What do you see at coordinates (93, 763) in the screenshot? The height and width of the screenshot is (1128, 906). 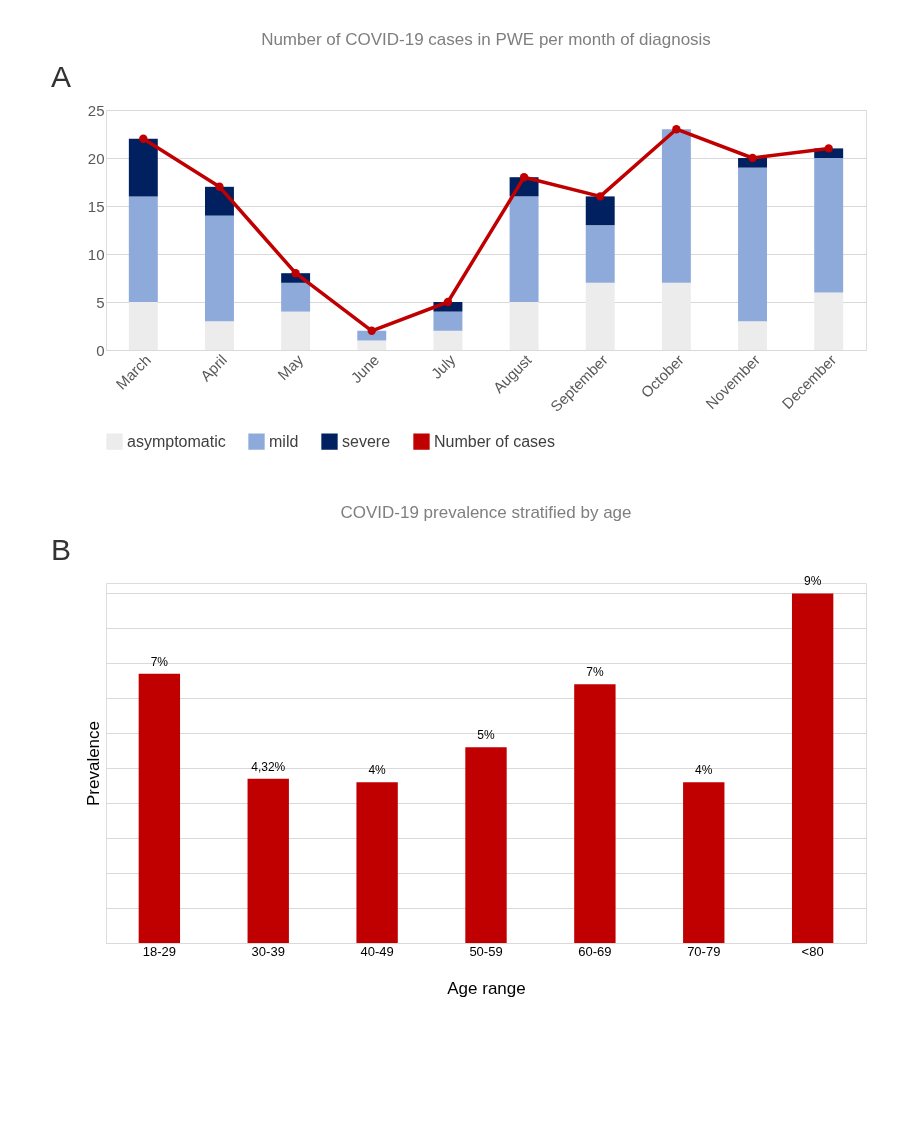 I see `y-axis-title: Prevalence` at bounding box center [93, 763].